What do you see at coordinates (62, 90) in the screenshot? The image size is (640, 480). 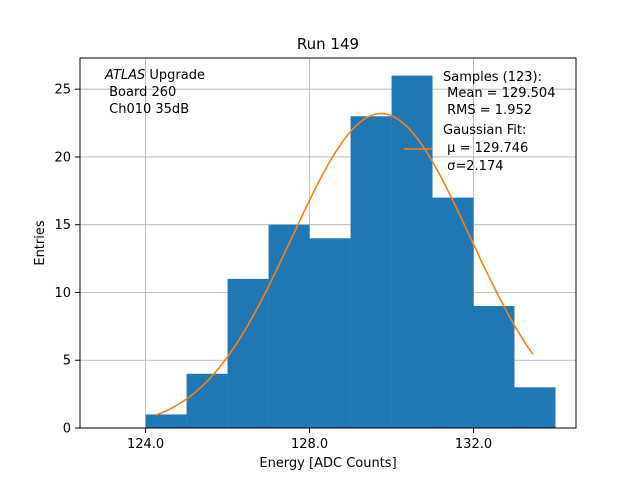 I see `y-tick-label: 25` at bounding box center [62, 90].